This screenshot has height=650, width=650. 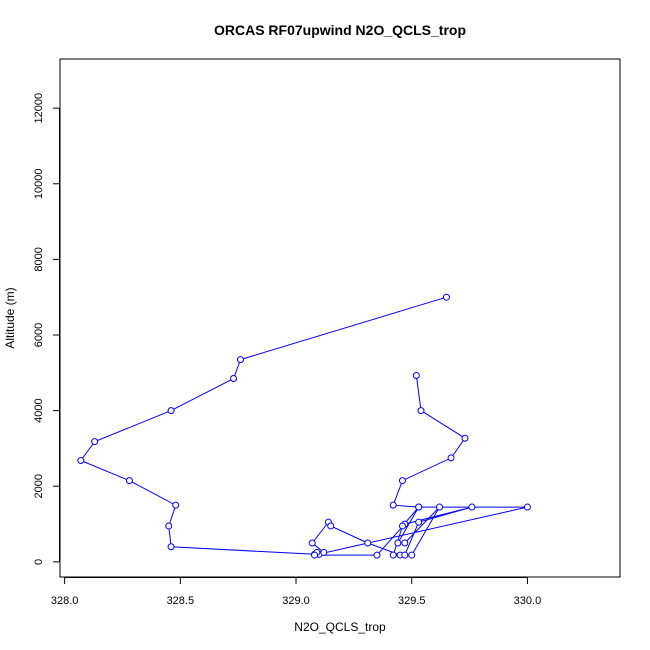 What do you see at coordinates (39, 562) in the screenshot?
I see `y-tick-label: 0` at bounding box center [39, 562].